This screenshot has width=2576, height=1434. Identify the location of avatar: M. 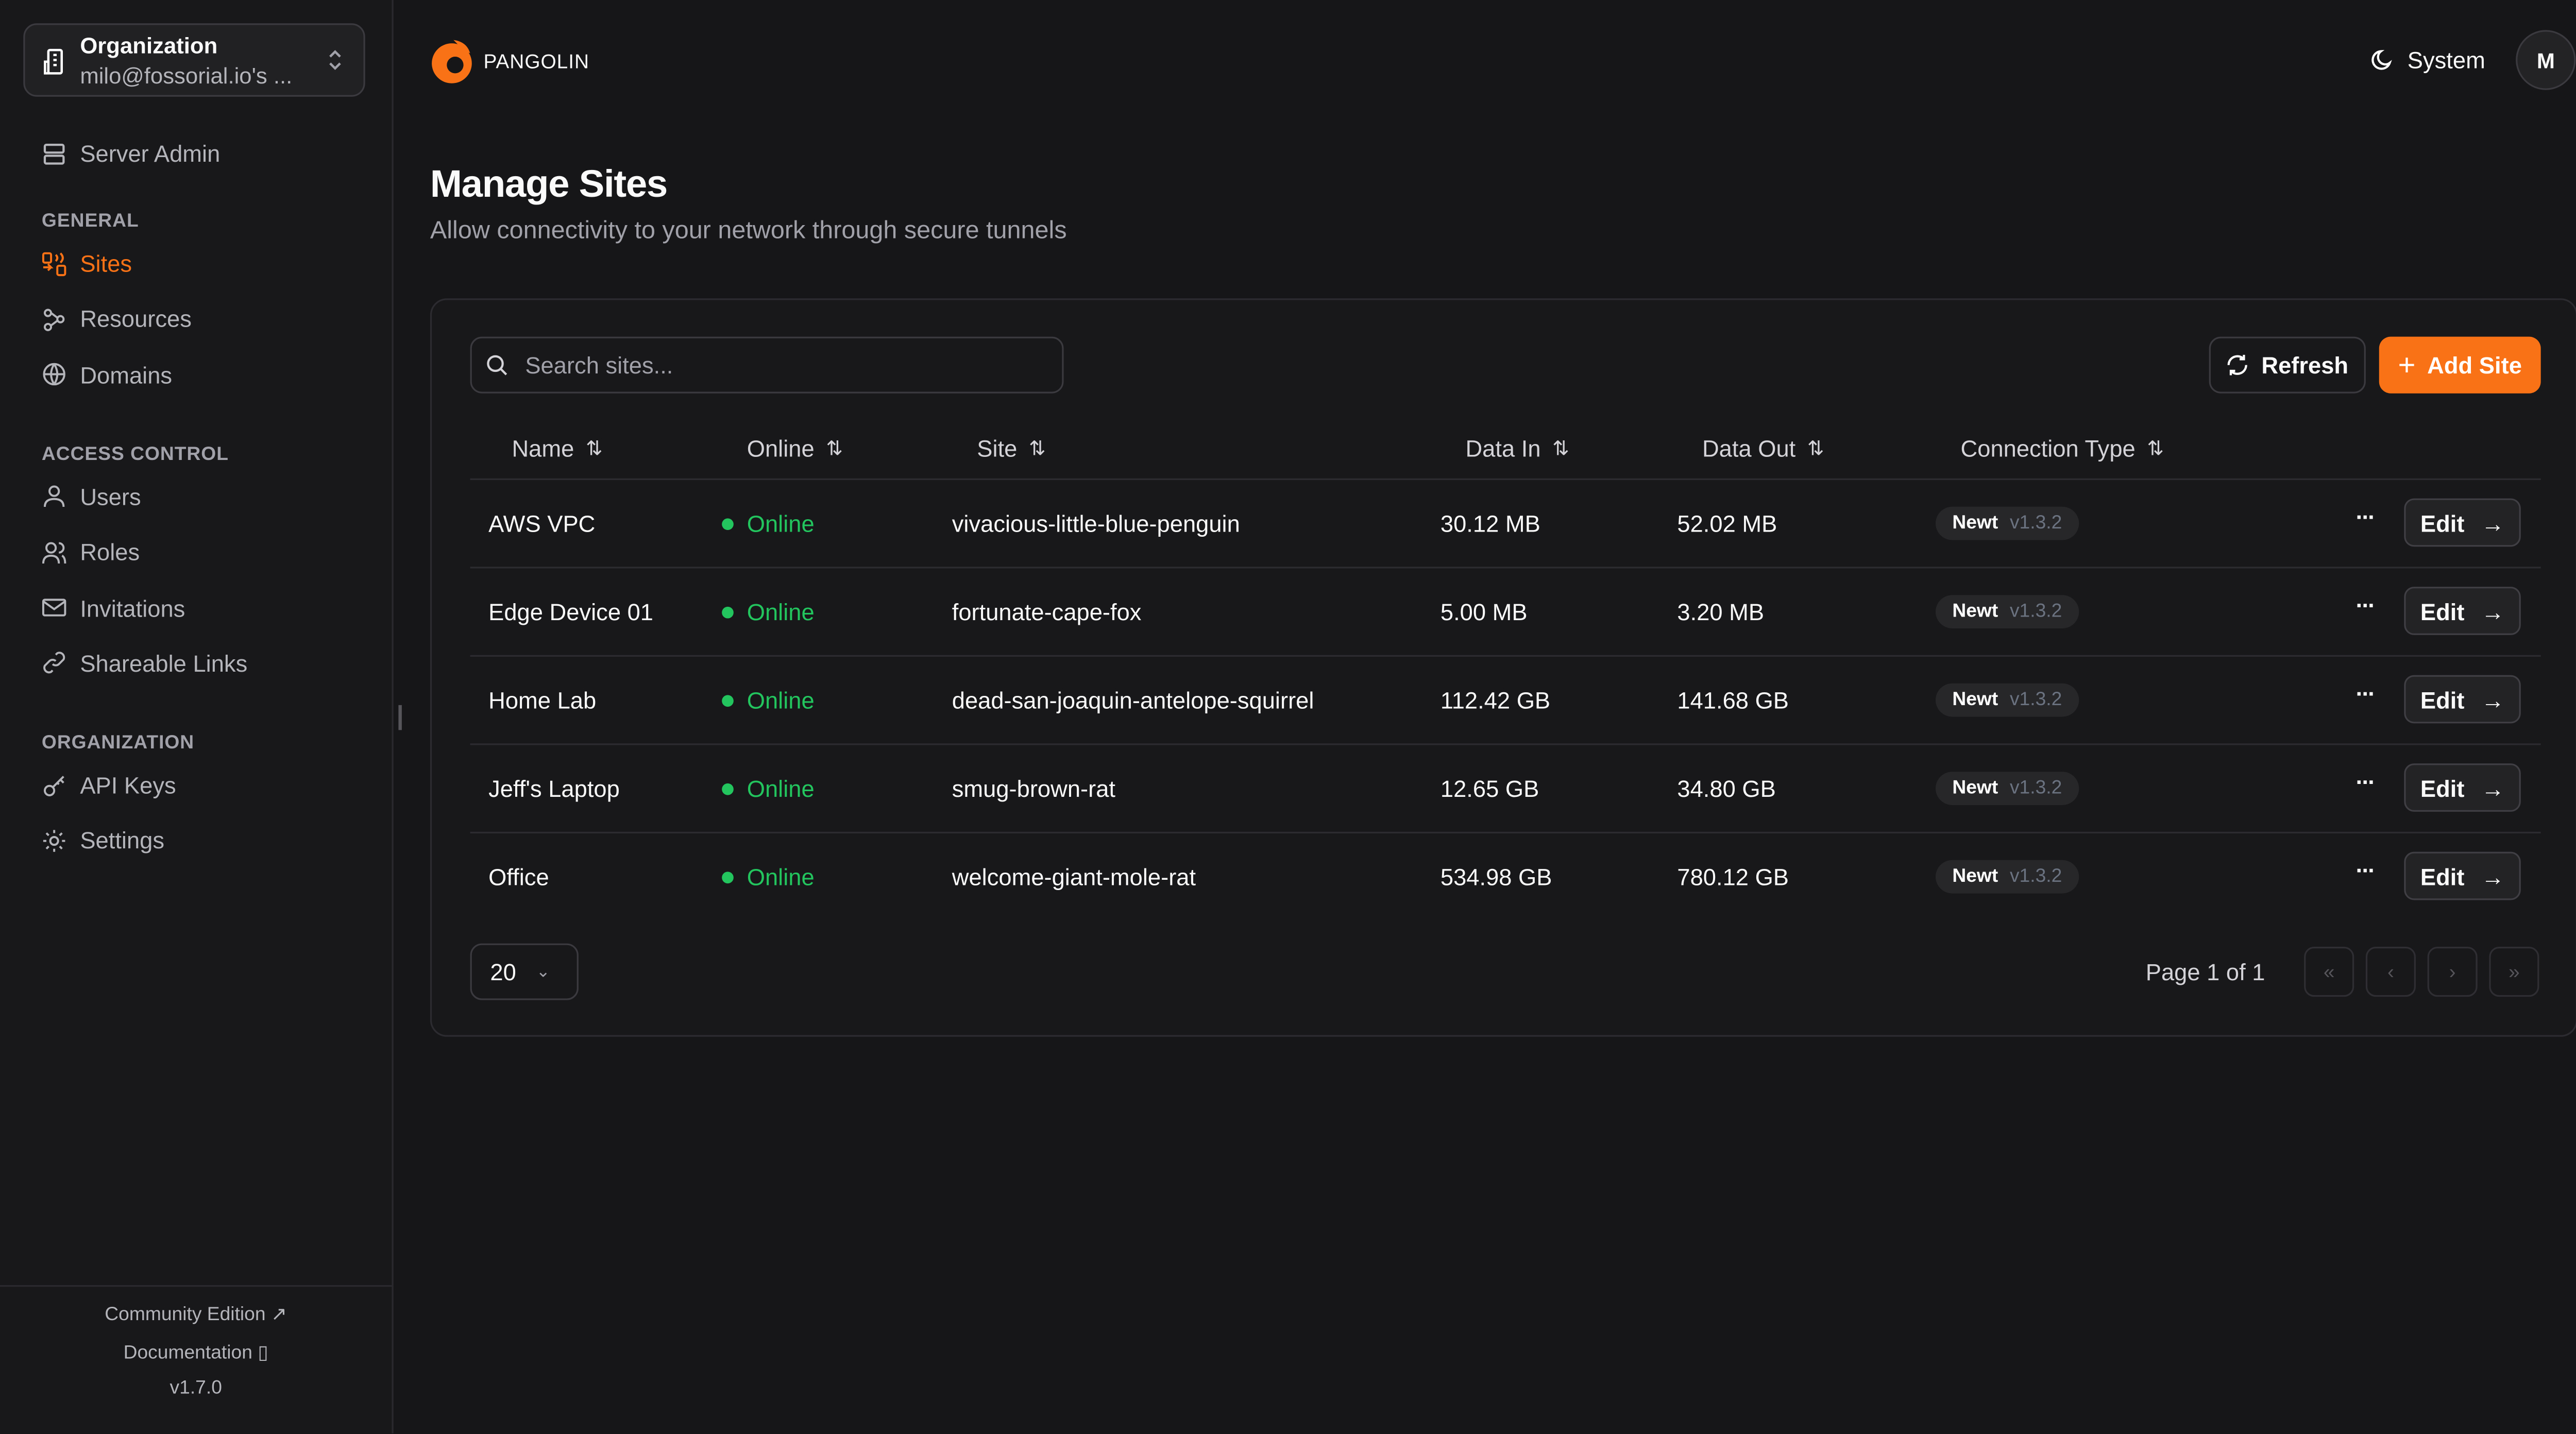
(2546, 60).